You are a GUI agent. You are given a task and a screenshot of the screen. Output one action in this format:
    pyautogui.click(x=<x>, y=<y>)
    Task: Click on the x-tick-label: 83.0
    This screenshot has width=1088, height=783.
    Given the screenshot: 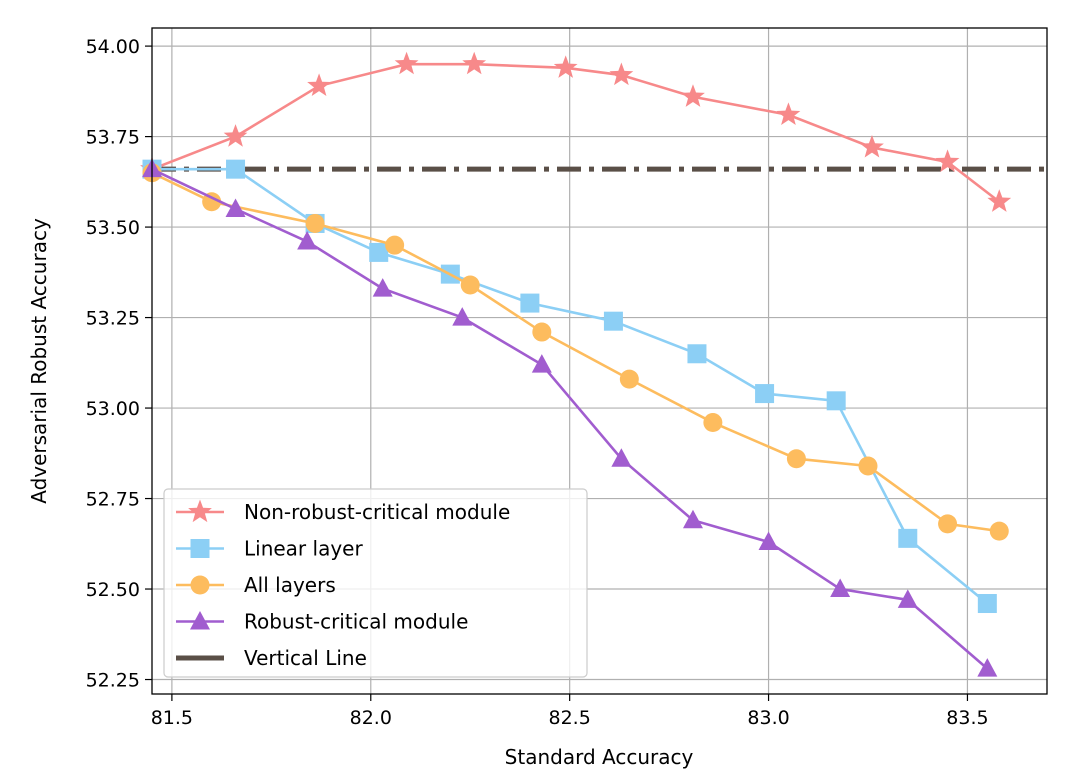 What is the action you would take?
    pyautogui.click(x=768, y=718)
    